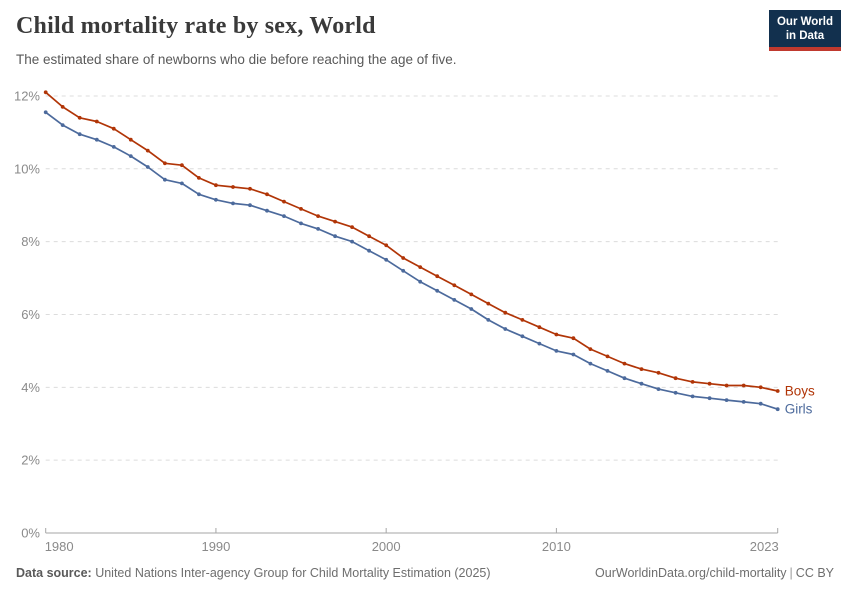 This screenshot has height=600, width=850. What do you see at coordinates (30, 460) in the screenshot?
I see `y-tick-label-2%: 2%` at bounding box center [30, 460].